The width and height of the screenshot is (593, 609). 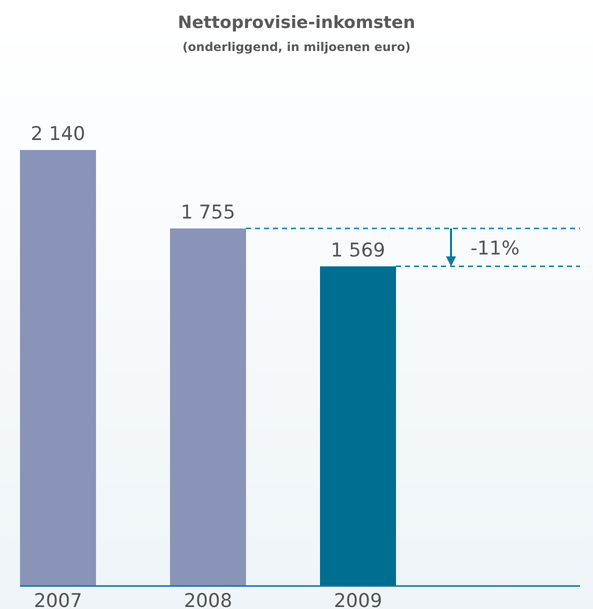 I want to click on x-tick-label: 2007, so click(x=58, y=599).